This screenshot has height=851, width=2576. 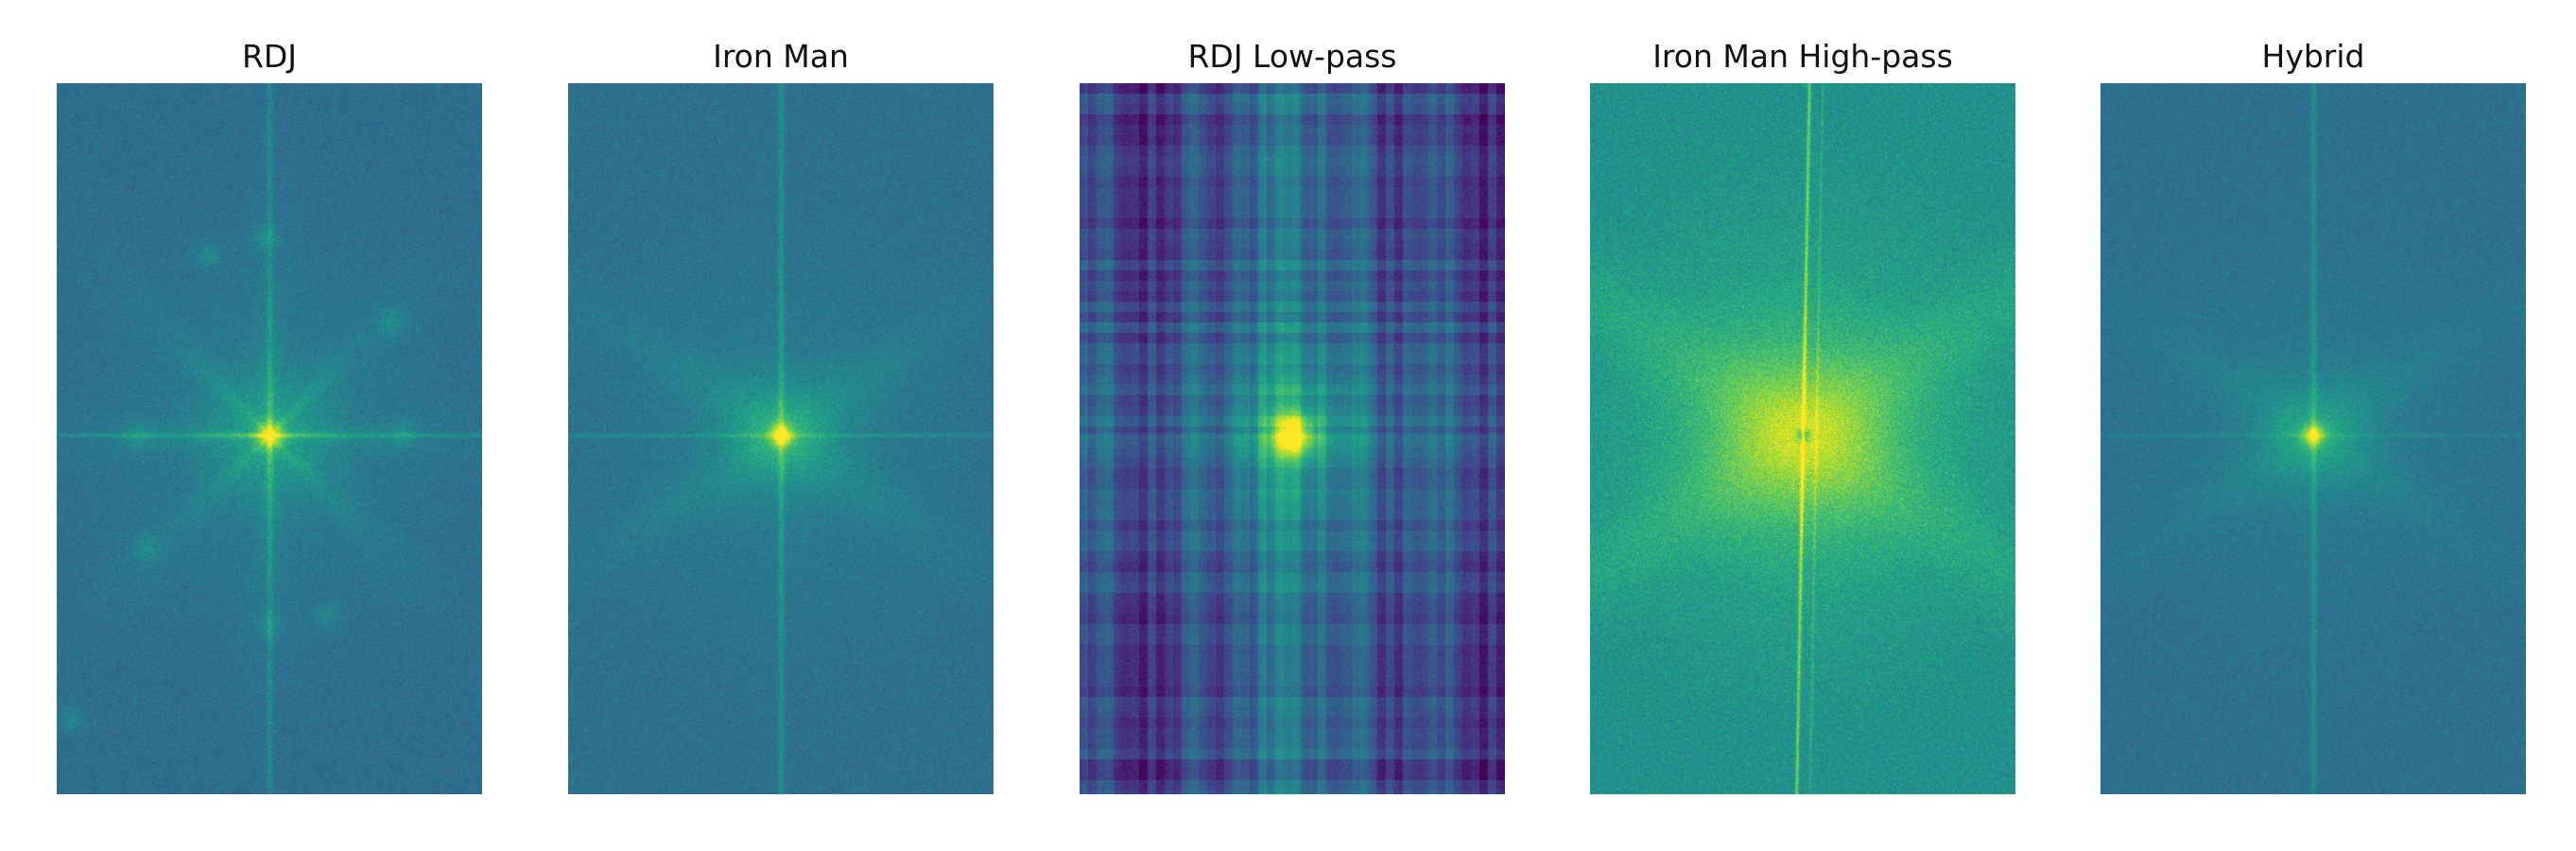 I want to click on panel-title: RDJ, so click(x=269, y=57).